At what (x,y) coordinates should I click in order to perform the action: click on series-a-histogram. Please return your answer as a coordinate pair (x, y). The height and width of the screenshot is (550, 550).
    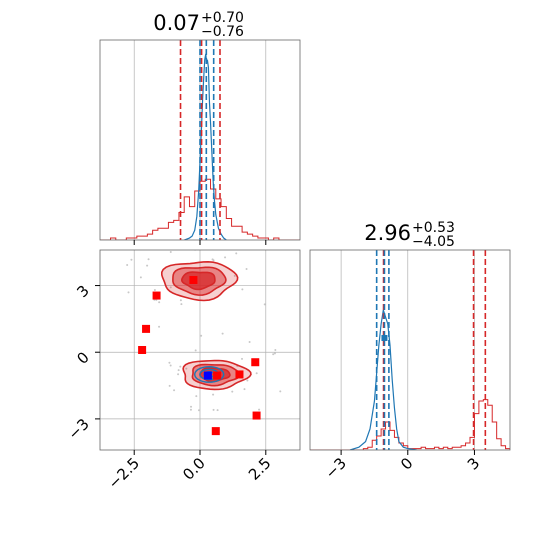
    Looking at the image, I should click on (410, 424).